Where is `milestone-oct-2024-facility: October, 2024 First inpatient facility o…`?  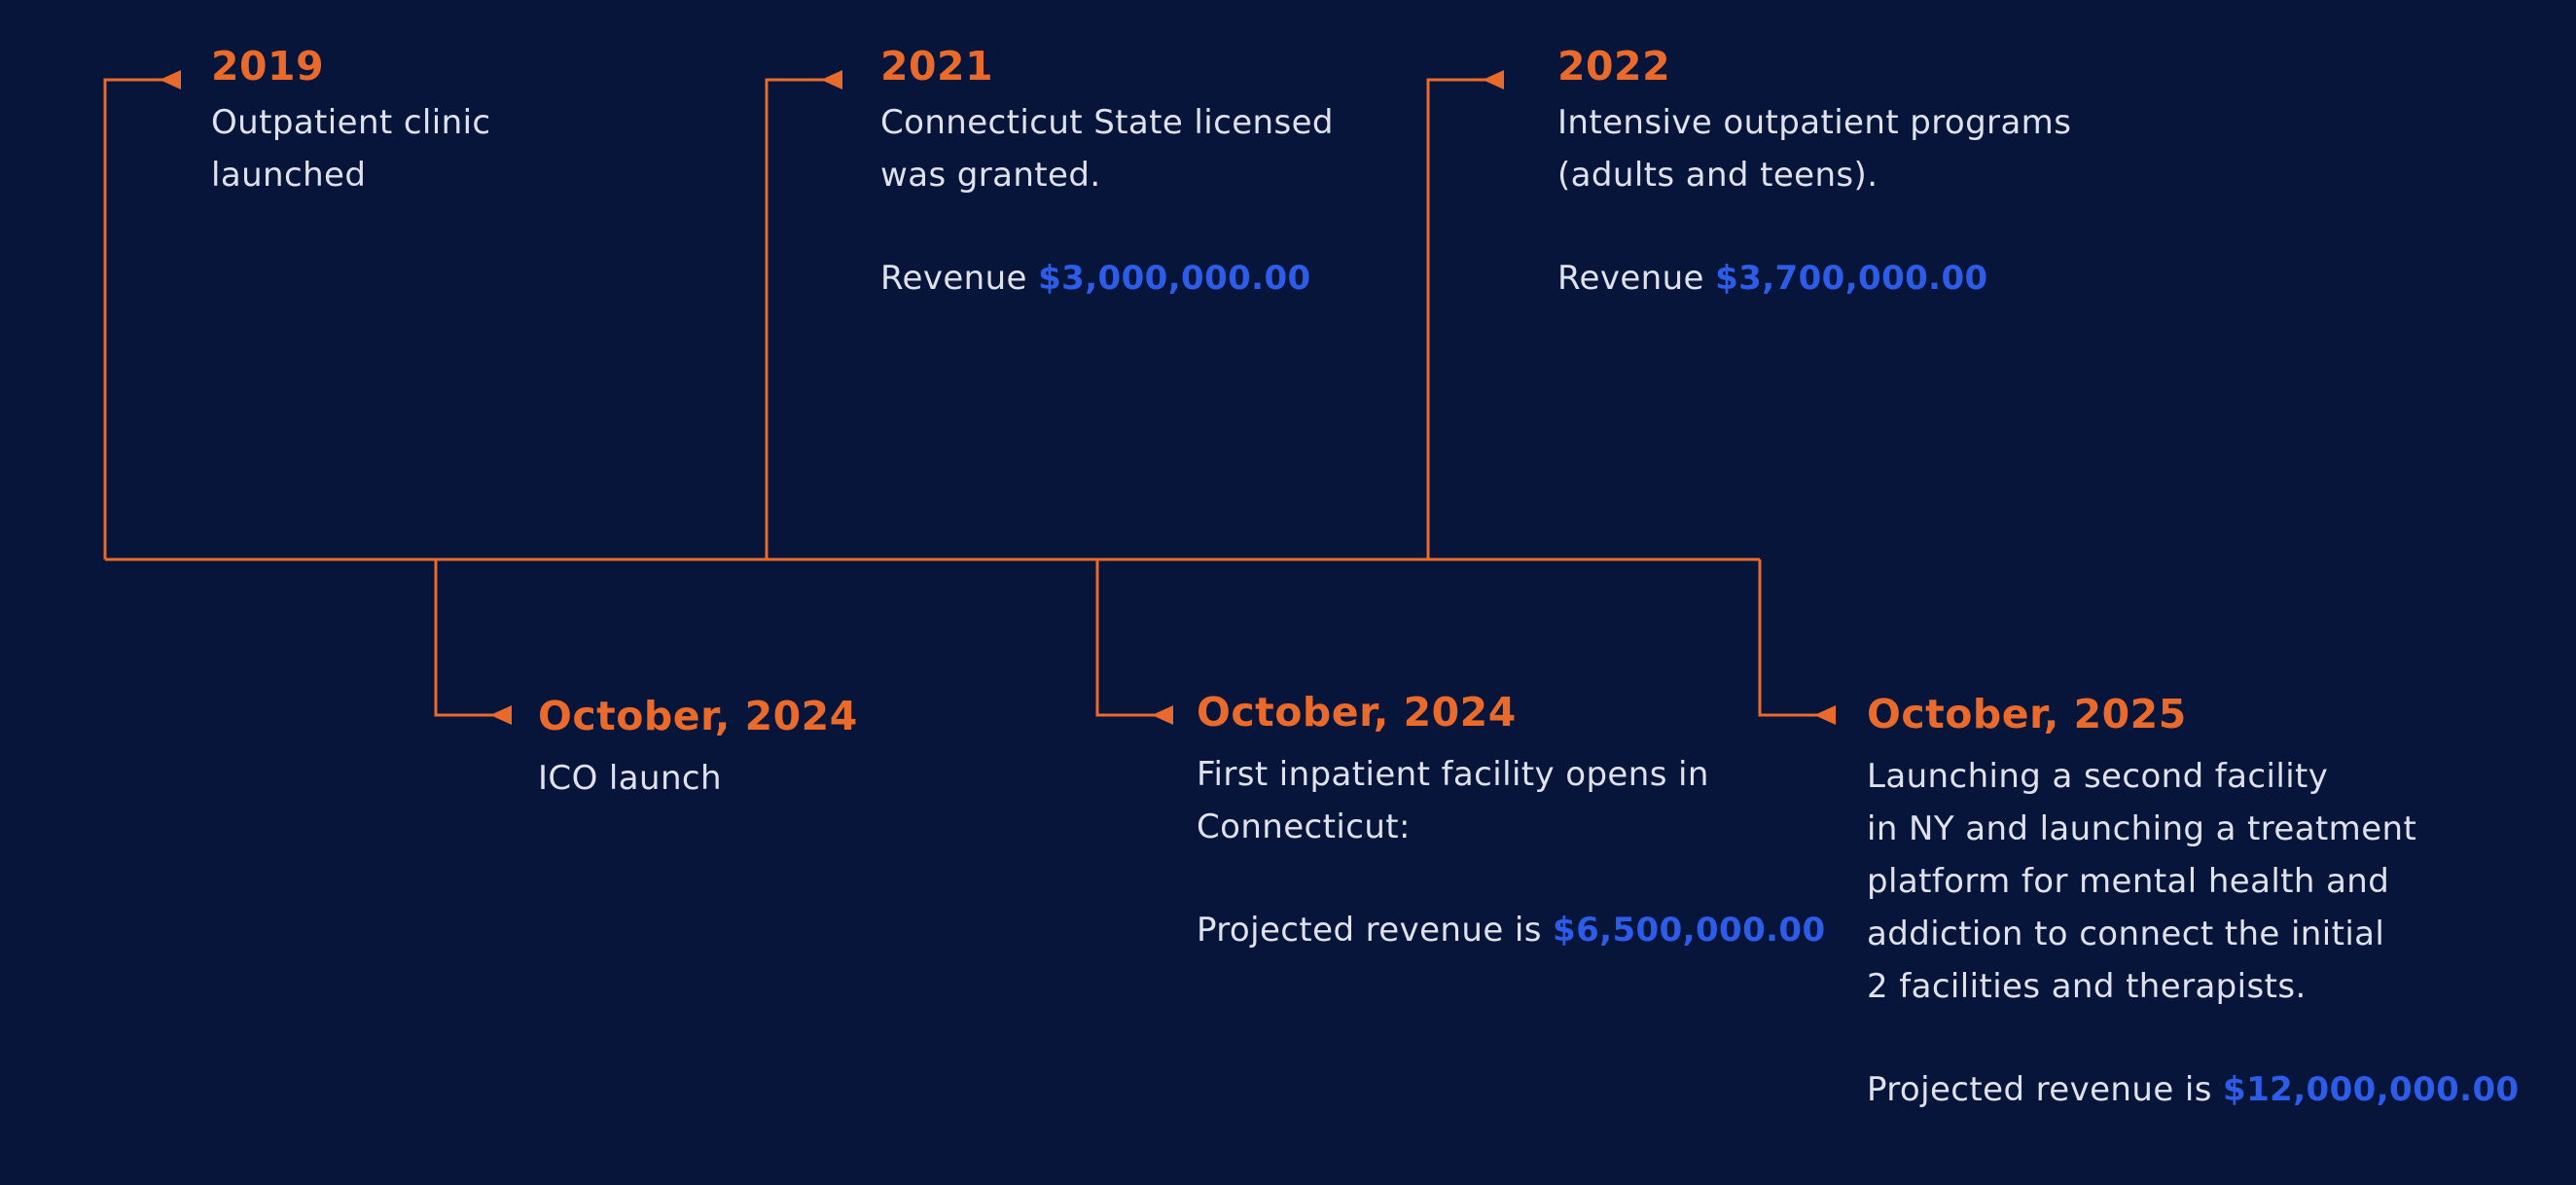 milestone-oct-2024-facility: October, 2024 First inpatient facility o… is located at coordinates (1511, 824).